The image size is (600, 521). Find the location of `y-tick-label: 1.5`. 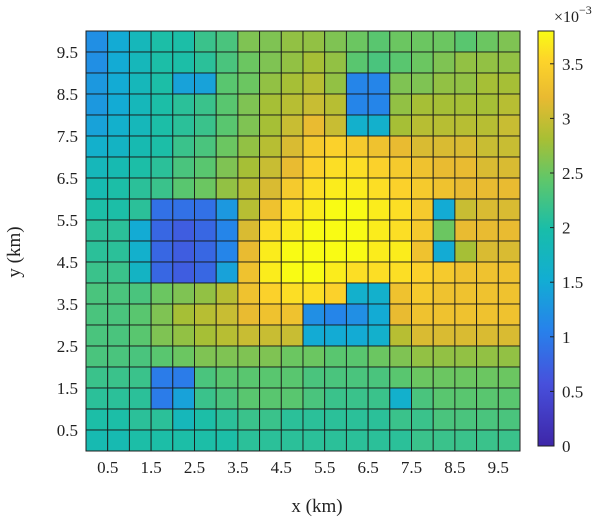

y-tick-label: 1.5 is located at coordinates (67, 388).